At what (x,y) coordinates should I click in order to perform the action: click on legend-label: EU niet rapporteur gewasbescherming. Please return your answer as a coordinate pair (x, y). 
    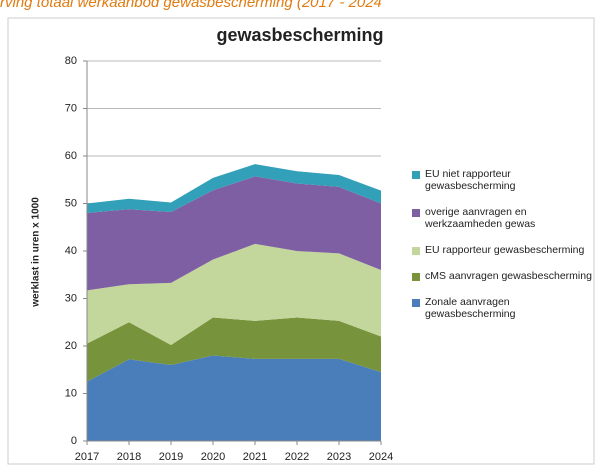
    Looking at the image, I should click on (470, 180).